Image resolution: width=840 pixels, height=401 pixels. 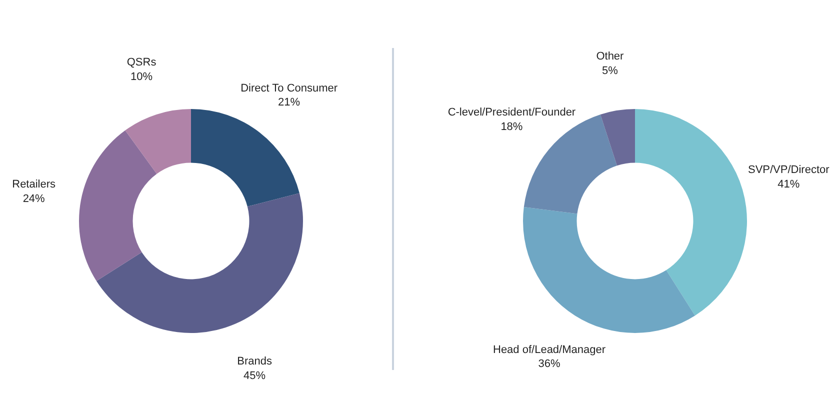 What do you see at coordinates (289, 88) in the screenshot?
I see `slice-label: Direct To Consumer` at bounding box center [289, 88].